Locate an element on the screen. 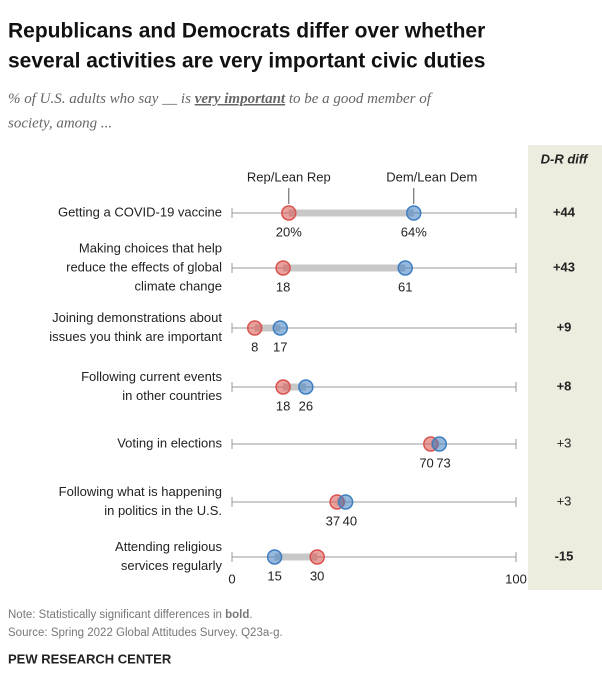  value-label: 20% is located at coordinates (289, 231).